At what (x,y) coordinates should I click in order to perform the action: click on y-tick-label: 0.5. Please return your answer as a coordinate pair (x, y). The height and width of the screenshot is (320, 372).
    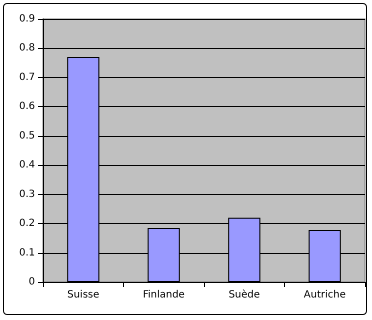
    Looking at the image, I should click on (27, 136).